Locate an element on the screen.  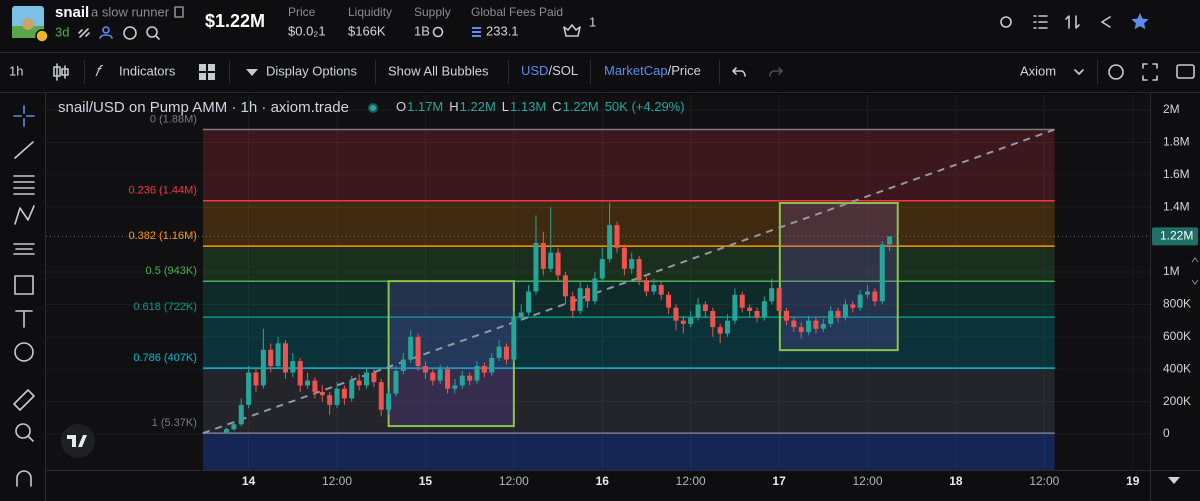
fib-tool is located at coordinates (24, 185).